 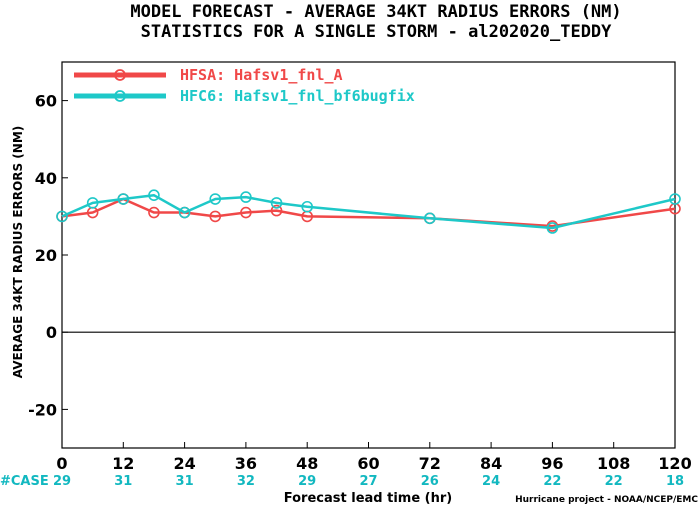 I want to click on x-tick-label: 84, so click(x=491, y=463).